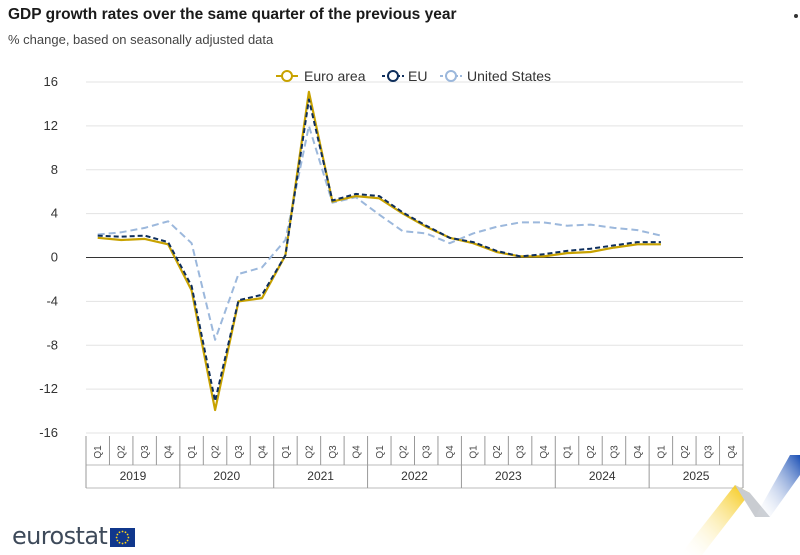 Image resolution: width=800 pixels, height=555 pixels. Describe the element at coordinates (696, 476) in the screenshot. I see `year-label: 2025` at that location.